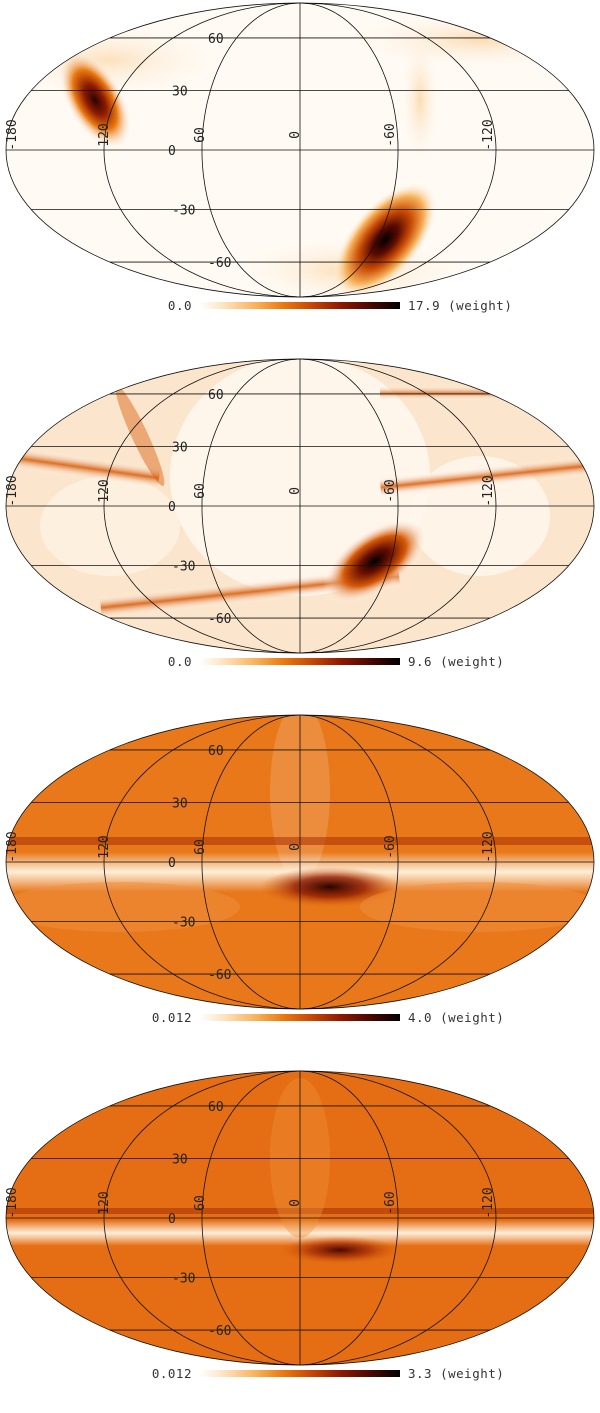 The image size is (600, 1413). I want to click on colorbar-max-label: 9.6 (weight), so click(456, 661).